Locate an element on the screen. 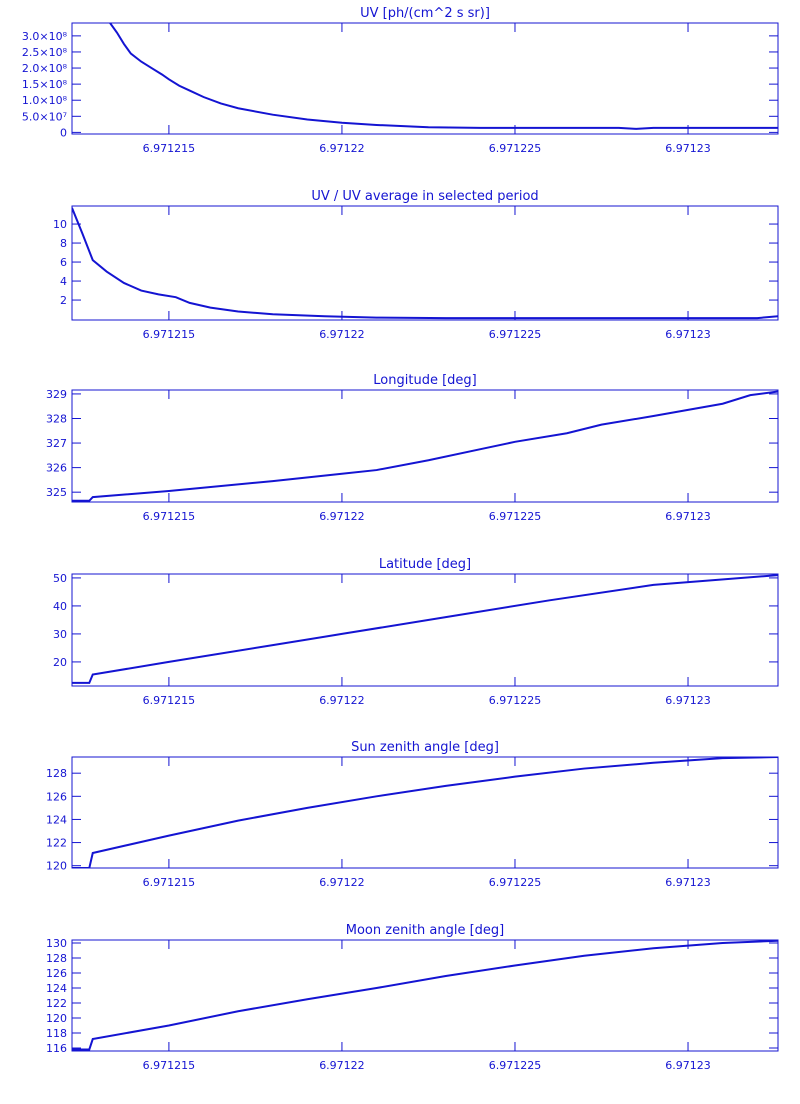 The height and width of the screenshot is (1104, 800). y-tick-label: 329 is located at coordinates (56, 394).